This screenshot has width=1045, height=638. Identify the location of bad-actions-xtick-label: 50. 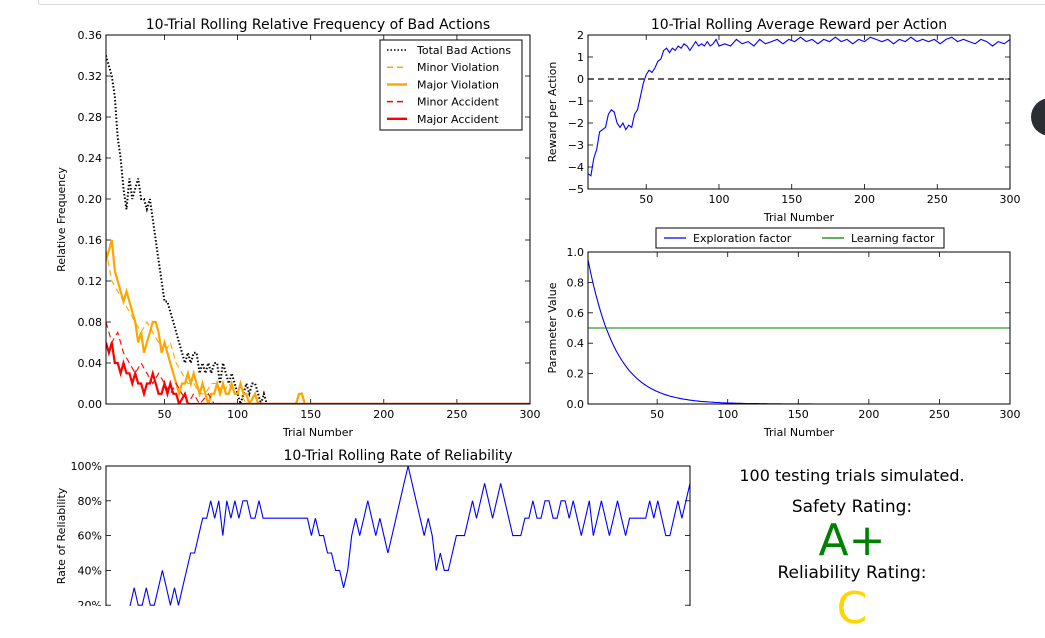
(164, 414).